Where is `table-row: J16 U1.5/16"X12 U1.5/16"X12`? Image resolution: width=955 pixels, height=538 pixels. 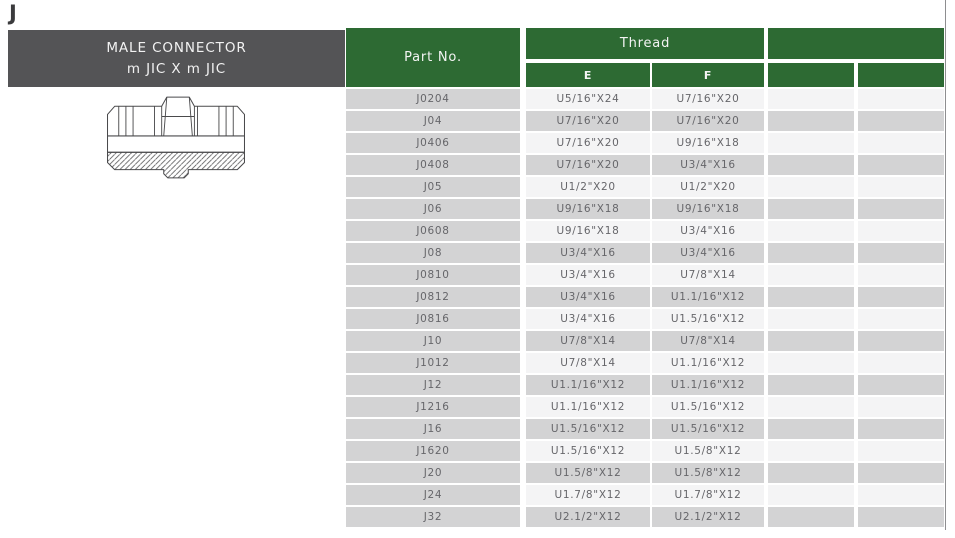 table-row: J16 U1.5/16"X12 U1.5/16"X12 is located at coordinates (645, 429).